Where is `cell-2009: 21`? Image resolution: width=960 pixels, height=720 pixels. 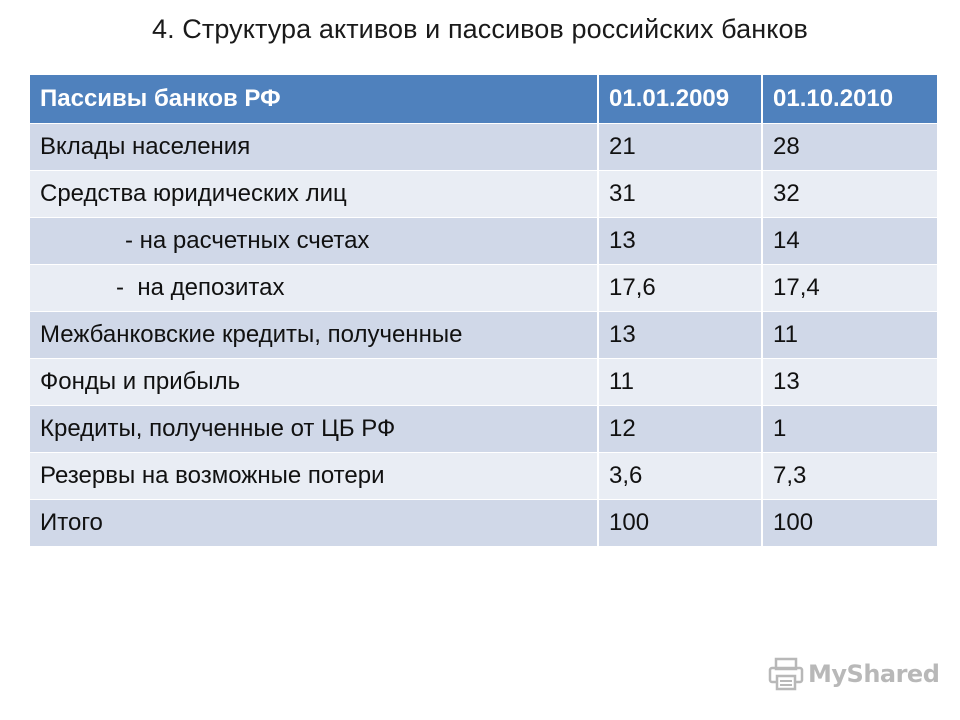 cell-2009: 21 is located at coordinates (680, 147).